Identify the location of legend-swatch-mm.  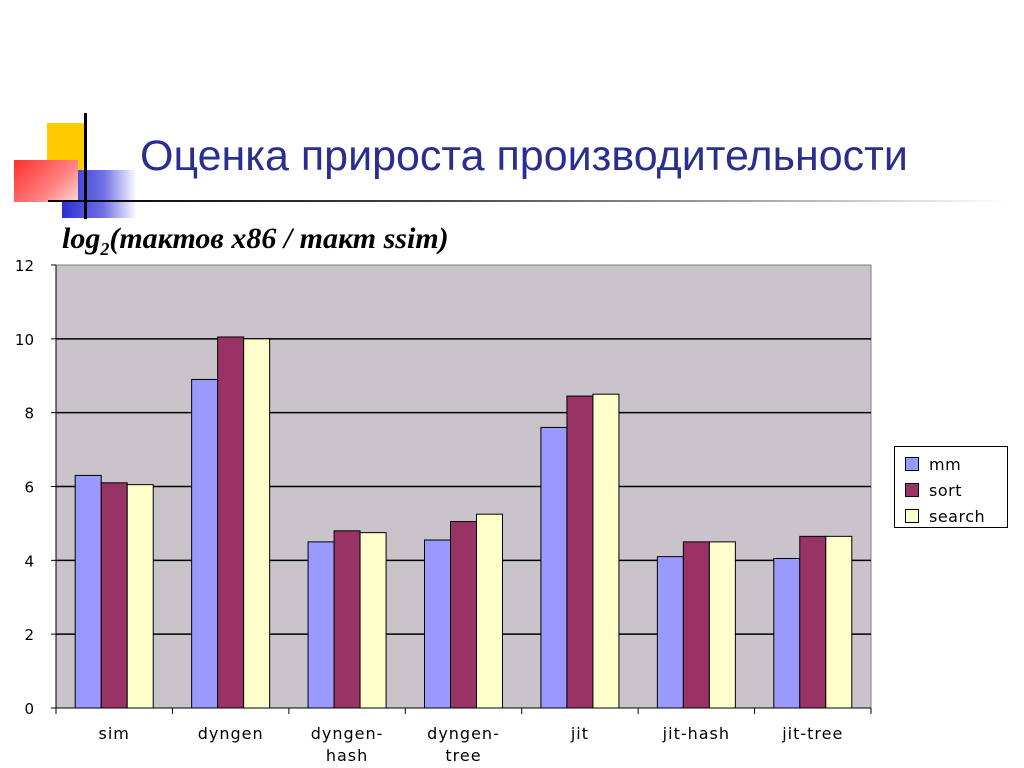
(912, 464).